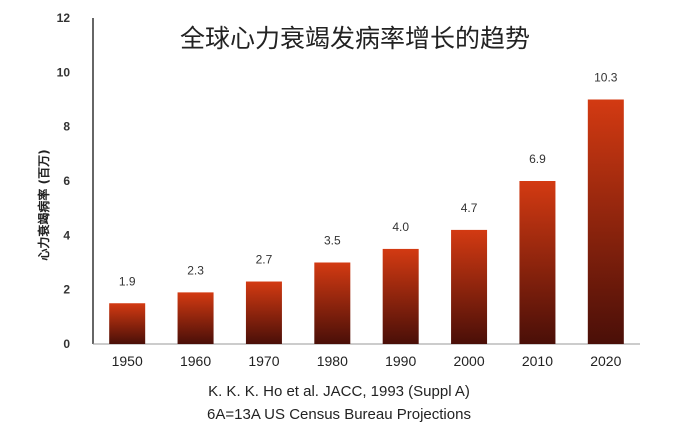 Image resolution: width=678 pixels, height=442 pixels. Describe the element at coordinates (127, 281) in the screenshot. I see `data-label-1950: 1.9` at that location.